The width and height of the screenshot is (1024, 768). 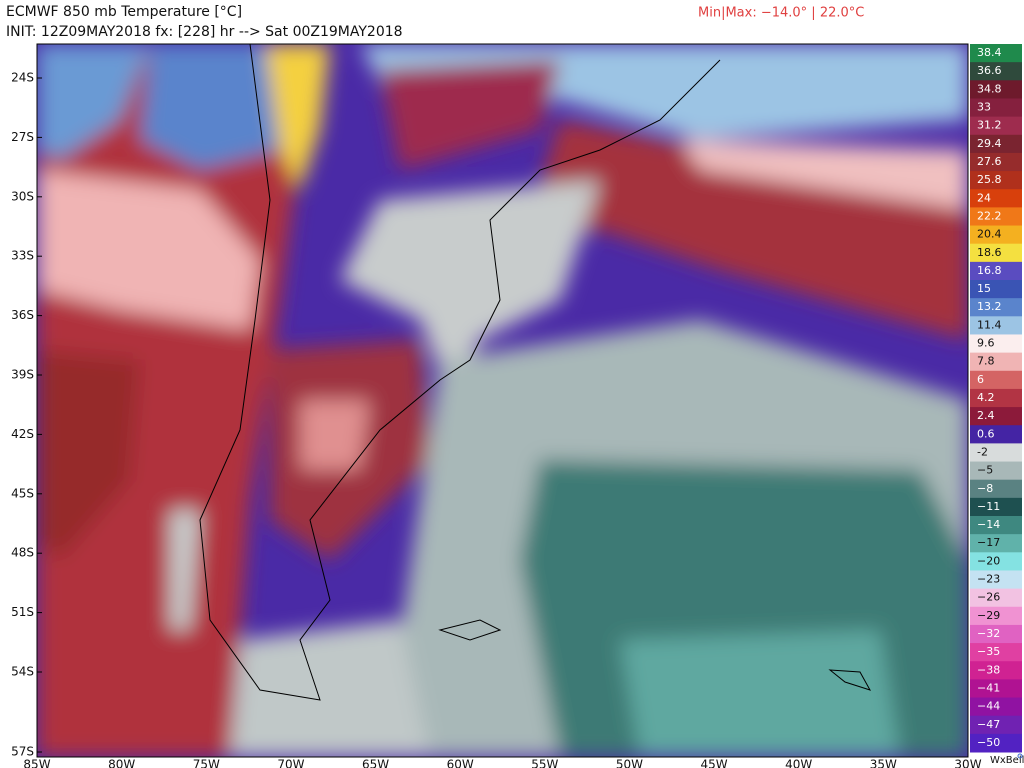 I want to click on colorbar-label: −32, so click(x=988, y=633).